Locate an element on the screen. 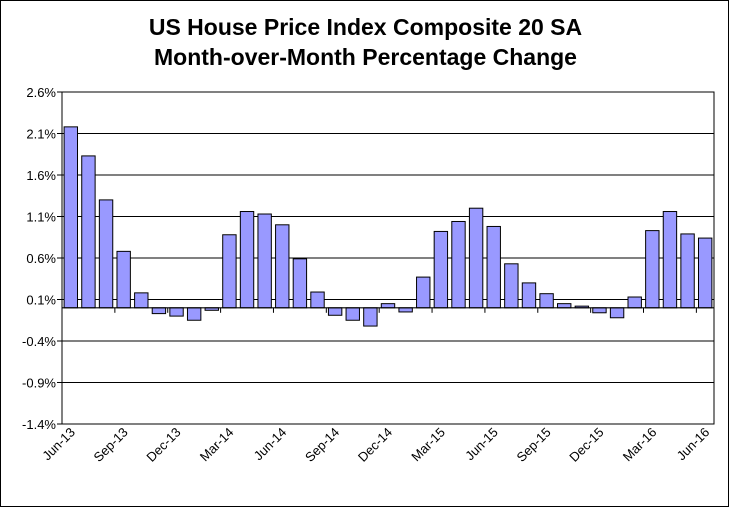 Image resolution: width=731 pixels, height=509 pixels. y-tick-label: -0.4% is located at coordinates (39, 341).